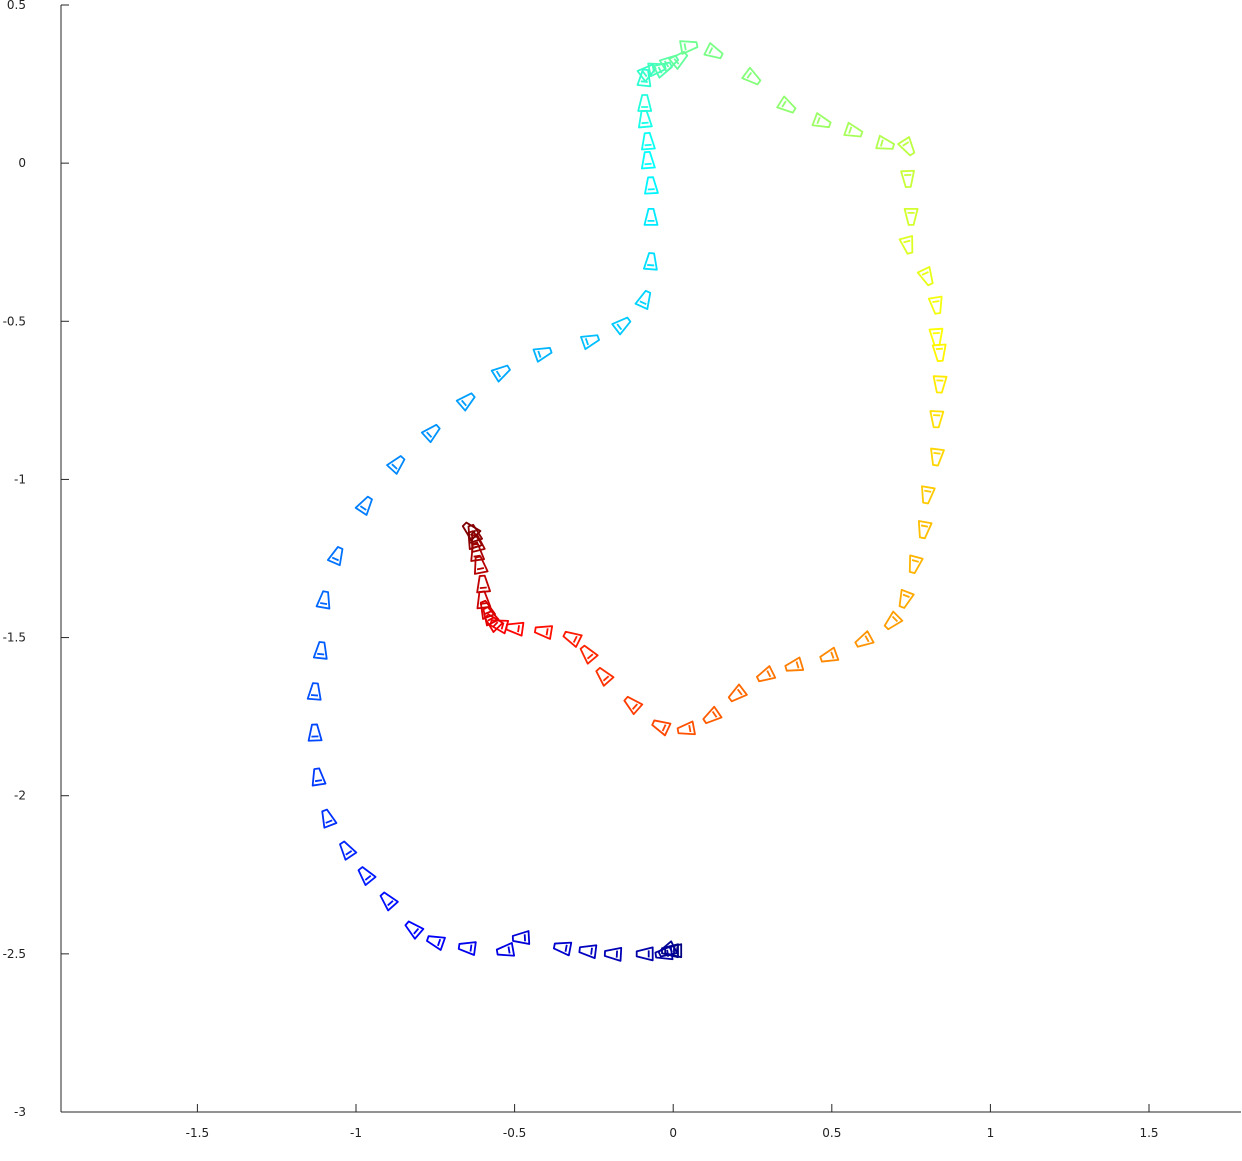 This screenshot has width=1242, height=1161. Describe the element at coordinates (20, 479) in the screenshot. I see `y-tick-label: -1` at that location.